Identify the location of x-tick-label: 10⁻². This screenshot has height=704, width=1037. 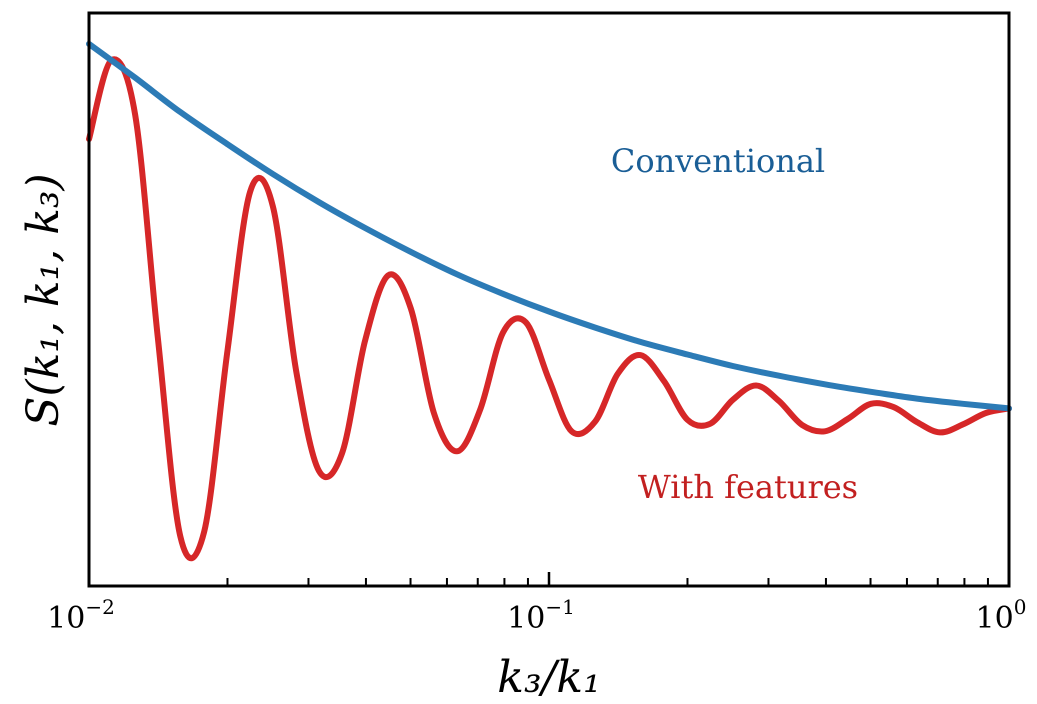
(81, 615).